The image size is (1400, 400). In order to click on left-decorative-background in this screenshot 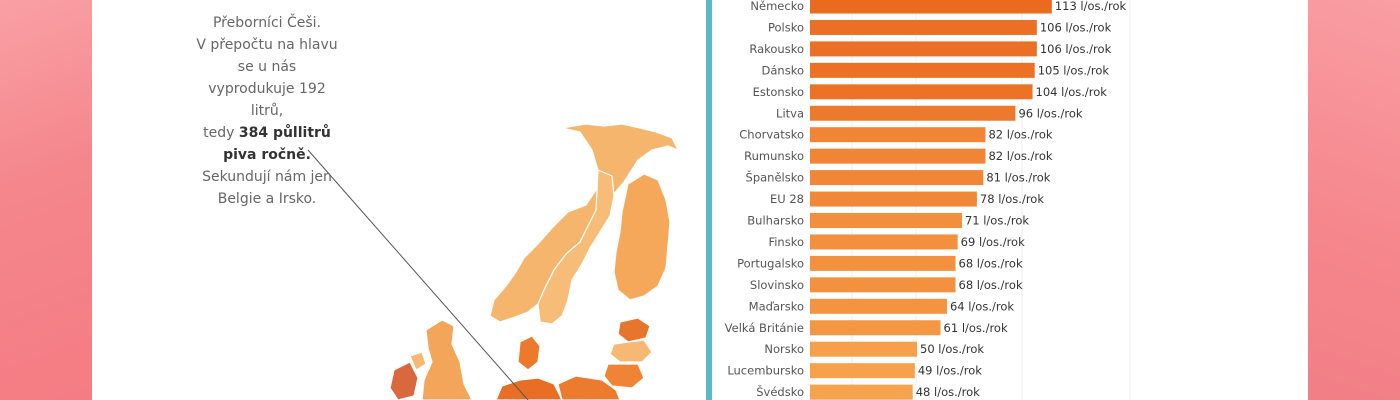, I will do `click(46, 200)`.